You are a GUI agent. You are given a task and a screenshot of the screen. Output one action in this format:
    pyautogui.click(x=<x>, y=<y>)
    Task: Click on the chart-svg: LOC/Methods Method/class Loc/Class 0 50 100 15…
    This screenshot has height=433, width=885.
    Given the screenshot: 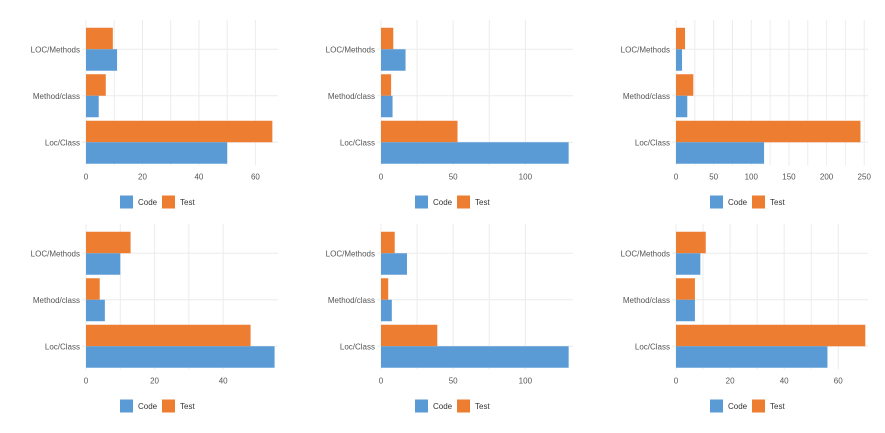 What is the action you would take?
    pyautogui.click(x=746, y=114)
    